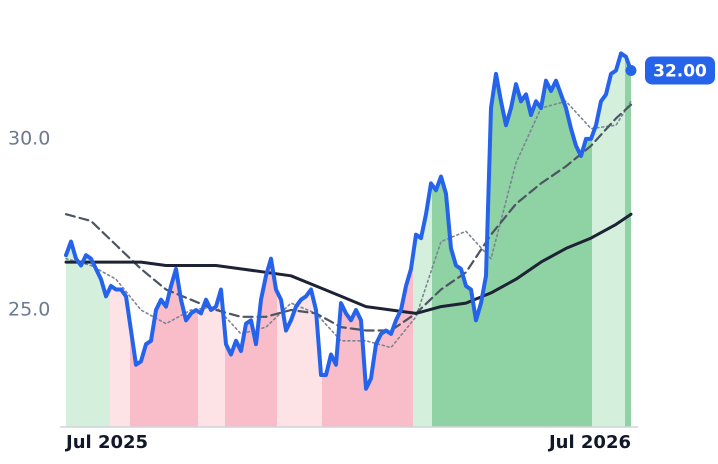 The image size is (718, 464). Describe the element at coordinates (631, 70) in the screenshot. I see `last-point` at that location.